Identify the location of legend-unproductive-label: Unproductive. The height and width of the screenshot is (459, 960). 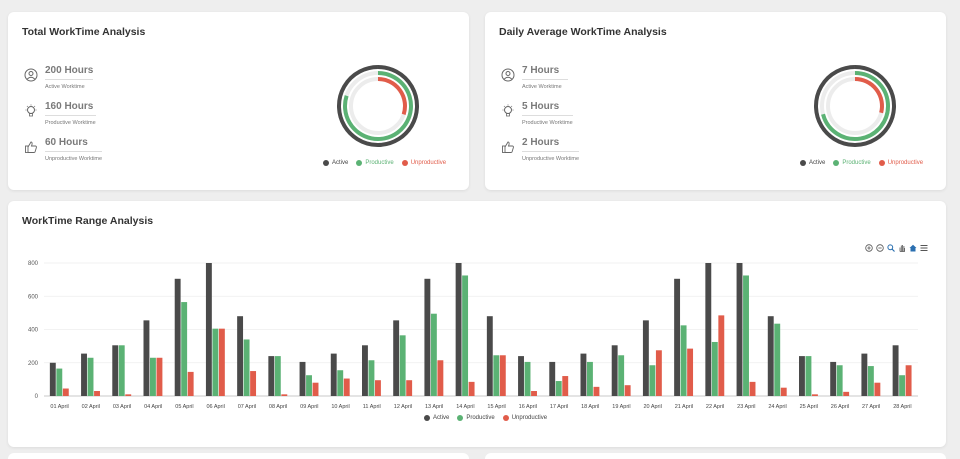
(428, 163).